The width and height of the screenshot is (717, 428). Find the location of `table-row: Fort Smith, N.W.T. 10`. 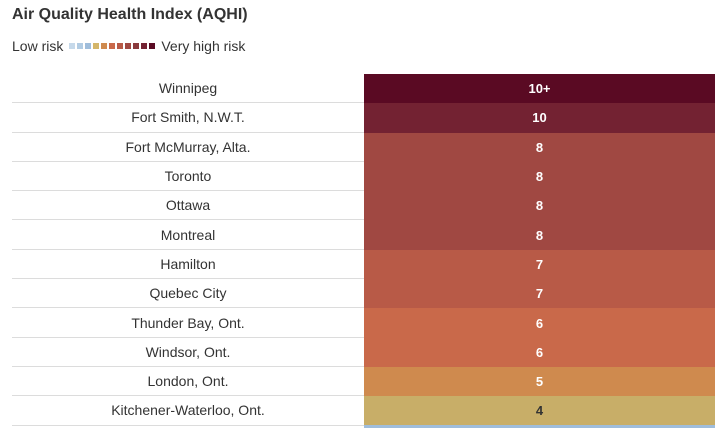

table-row: Fort Smith, N.W.T. 10 is located at coordinates (363, 118).